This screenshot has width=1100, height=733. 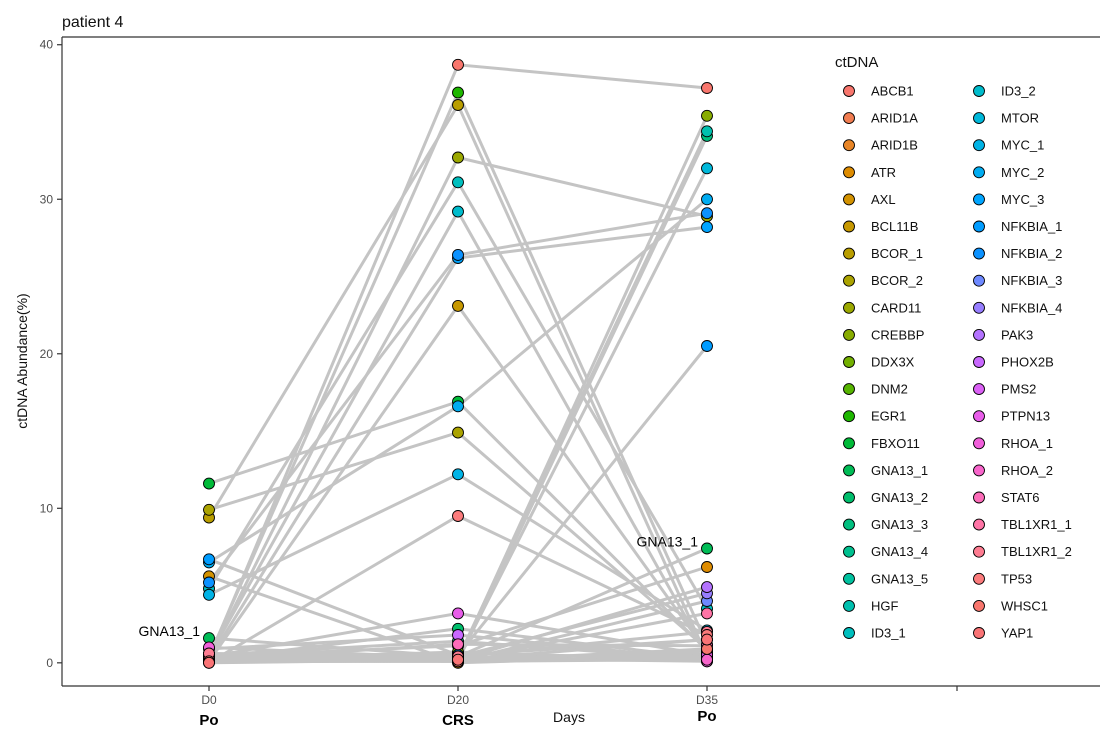 What do you see at coordinates (209, 594) in the screenshot?
I see `point-myc-1-d0` at bounding box center [209, 594].